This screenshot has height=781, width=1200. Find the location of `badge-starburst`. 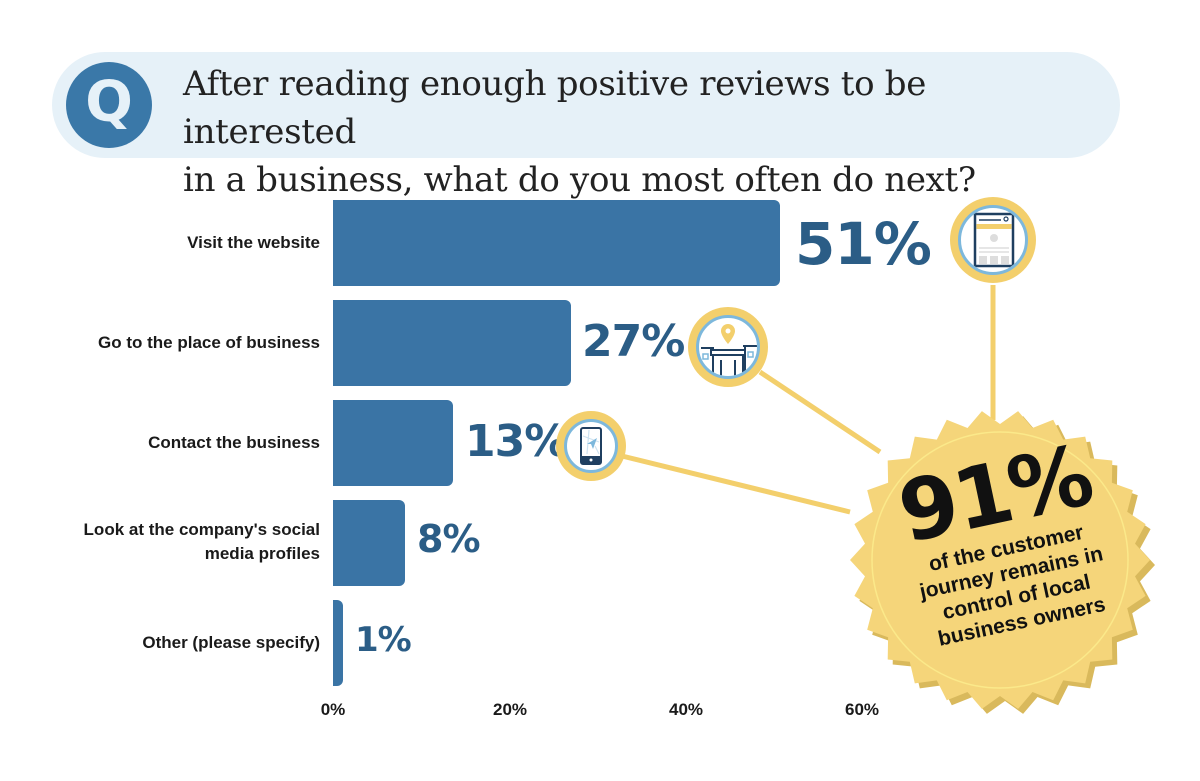

badge-starburst is located at coordinates (1002, 562).